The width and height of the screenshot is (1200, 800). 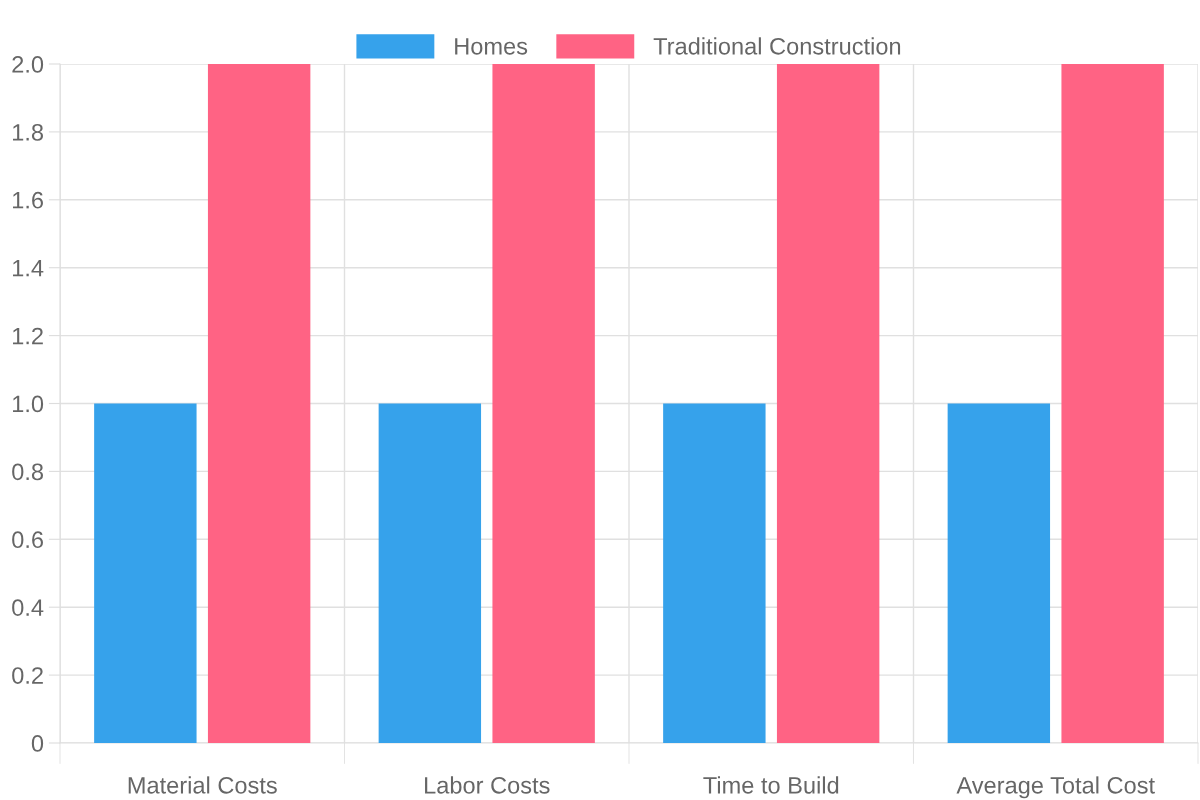 I want to click on y-tick-label: 1.0, so click(x=28, y=404).